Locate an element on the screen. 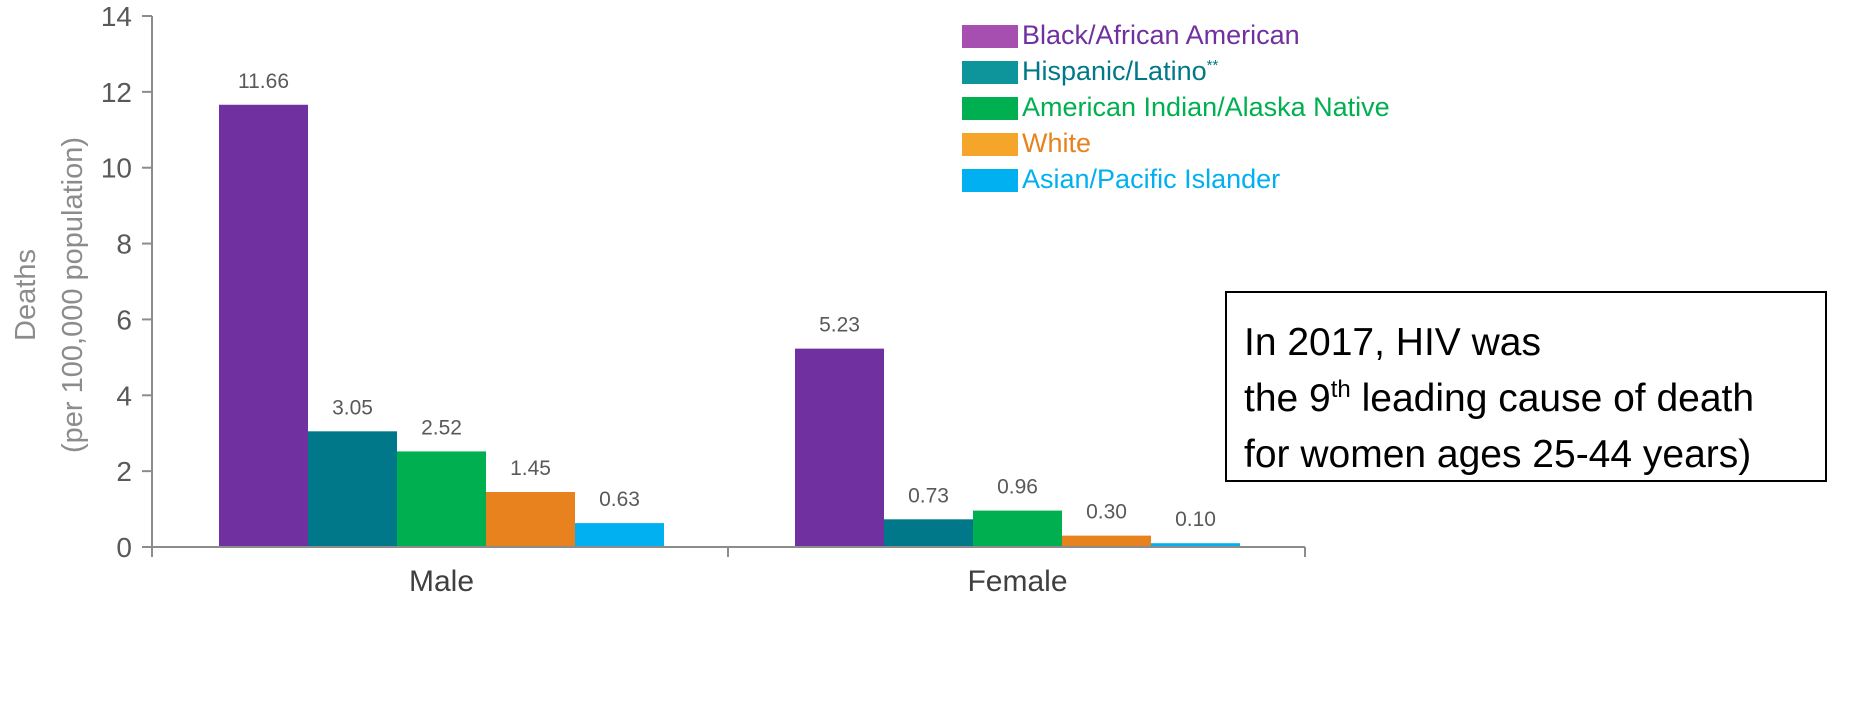  y-tick-label: 6 is located at coordinates (124, 319).